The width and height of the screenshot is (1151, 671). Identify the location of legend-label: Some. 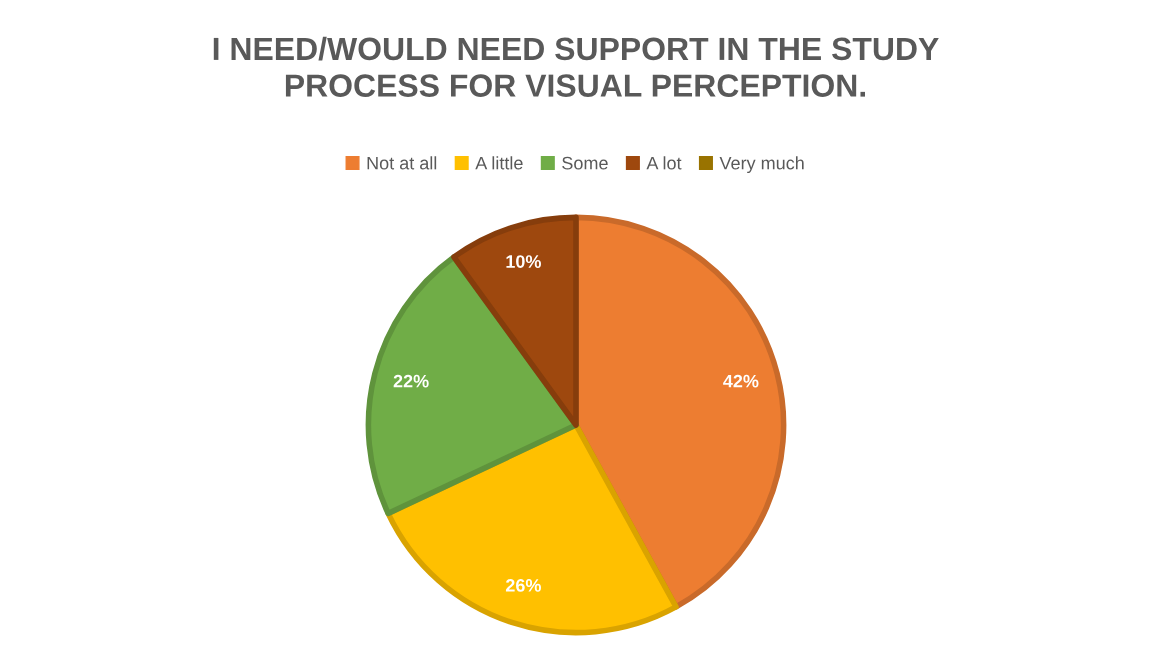
(585, 163).